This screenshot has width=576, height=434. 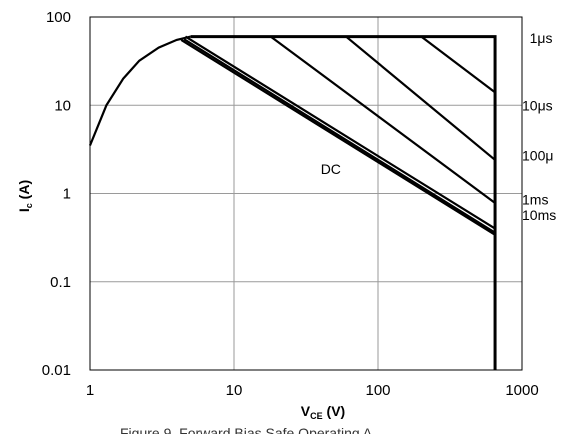 What do you see at coordinates (331, 169) in the screenshot?
I see `dc-annotation: DC` at bounding box center [331, 169].